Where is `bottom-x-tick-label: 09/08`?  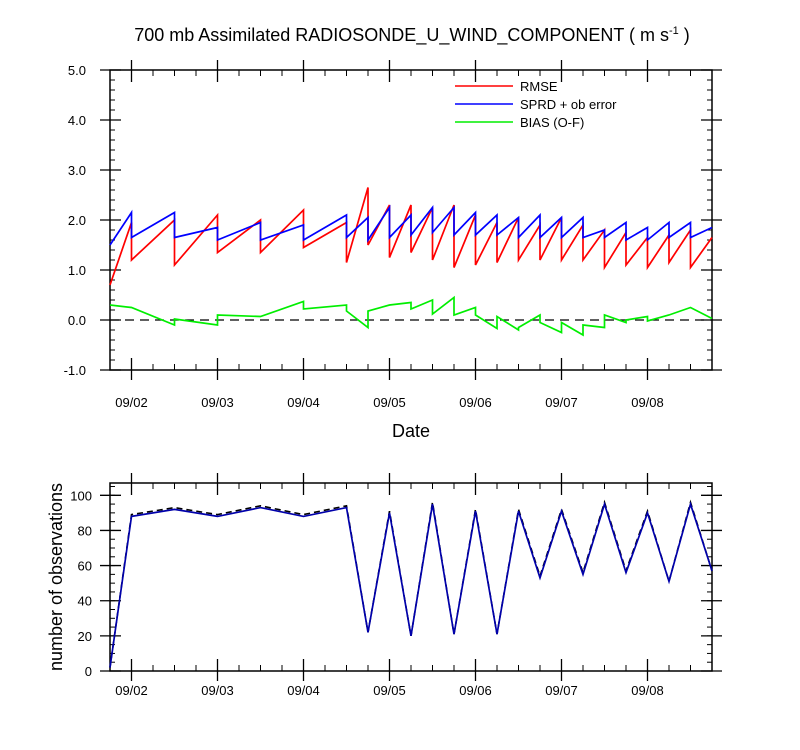
bottom-x-tick-label: 09/08 is located at coordinates (647, 690).